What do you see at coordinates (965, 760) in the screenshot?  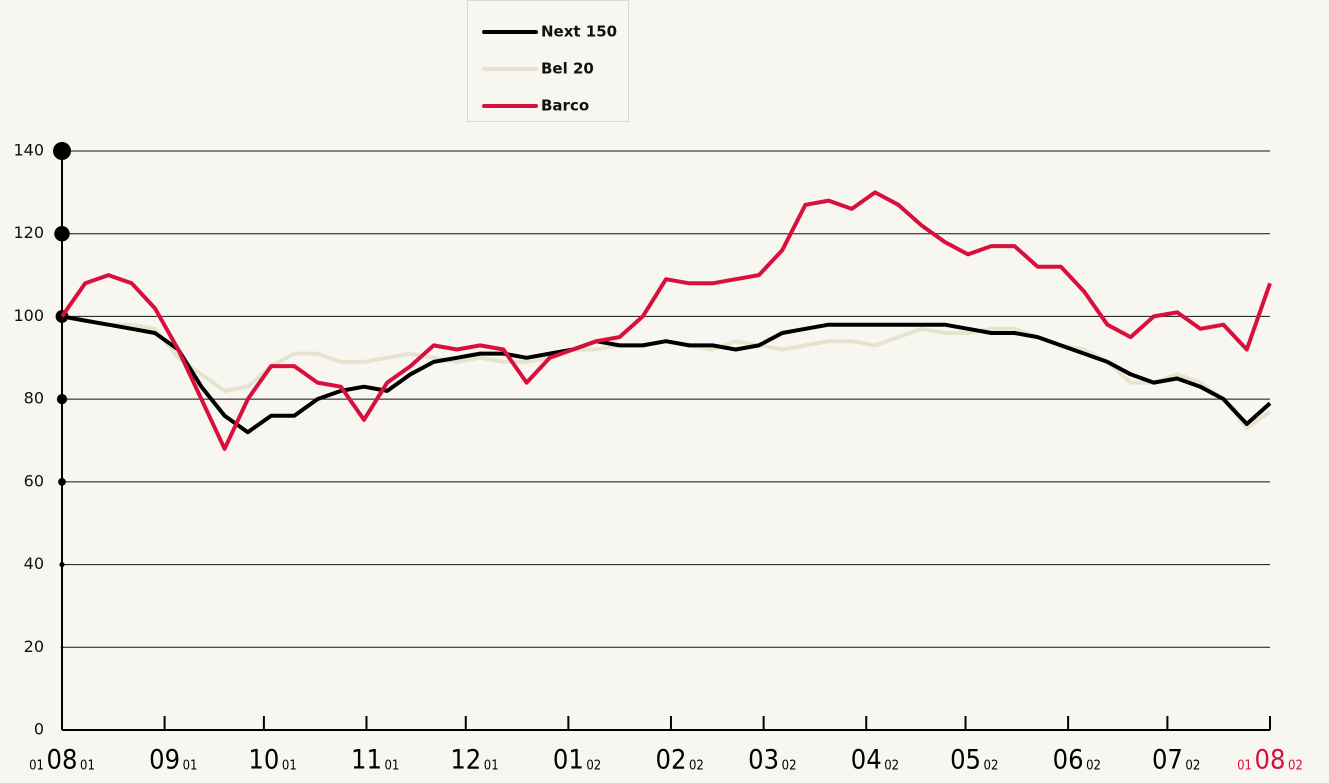 I see `x-tick-month: 05` at bounding box center [965, 760].